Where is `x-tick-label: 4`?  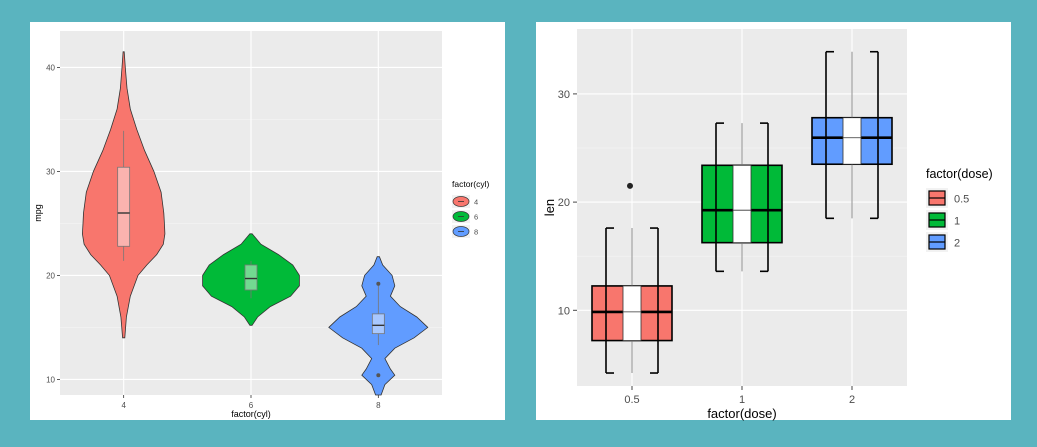
x-tick-label: 4 is located at coordinates (123, 405).